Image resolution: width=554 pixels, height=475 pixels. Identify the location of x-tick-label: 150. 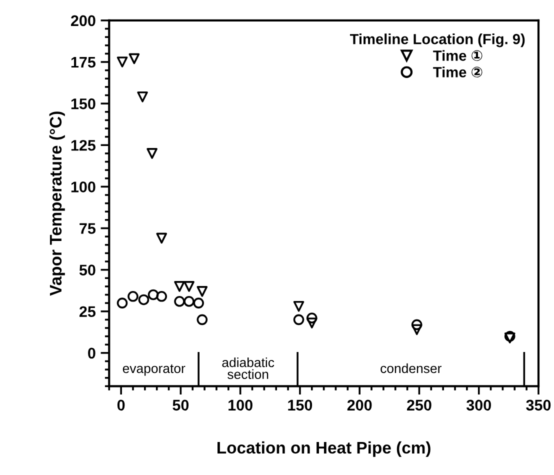
(300, 405).